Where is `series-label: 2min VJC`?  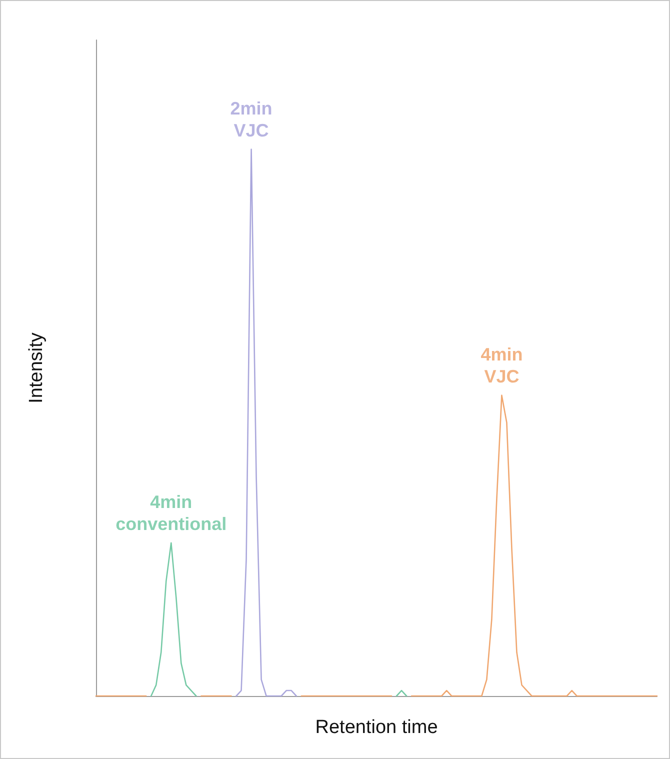 series-label: 2min VJC is located at coordinates (251, 119).